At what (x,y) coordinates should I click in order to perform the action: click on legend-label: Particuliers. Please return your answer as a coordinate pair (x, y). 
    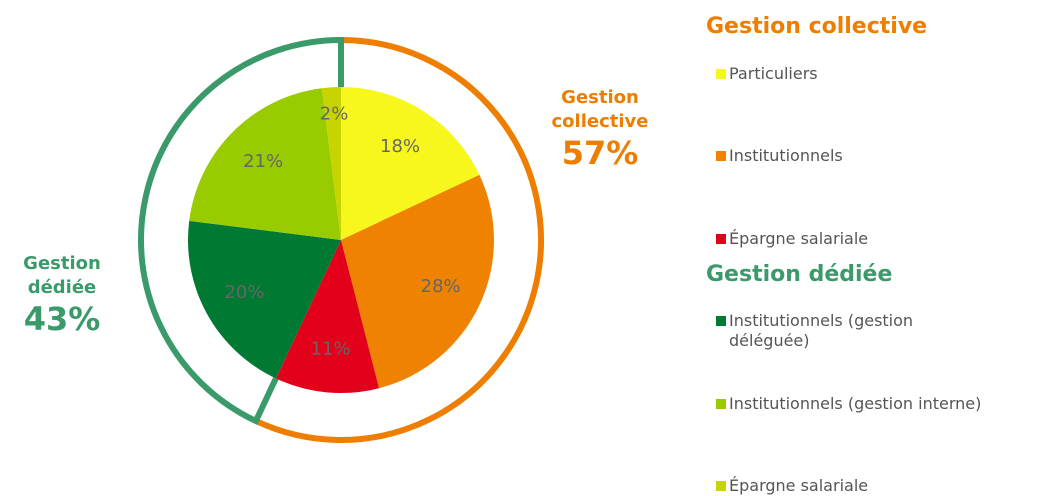
    Looking at the image, I should click on (773, 73).